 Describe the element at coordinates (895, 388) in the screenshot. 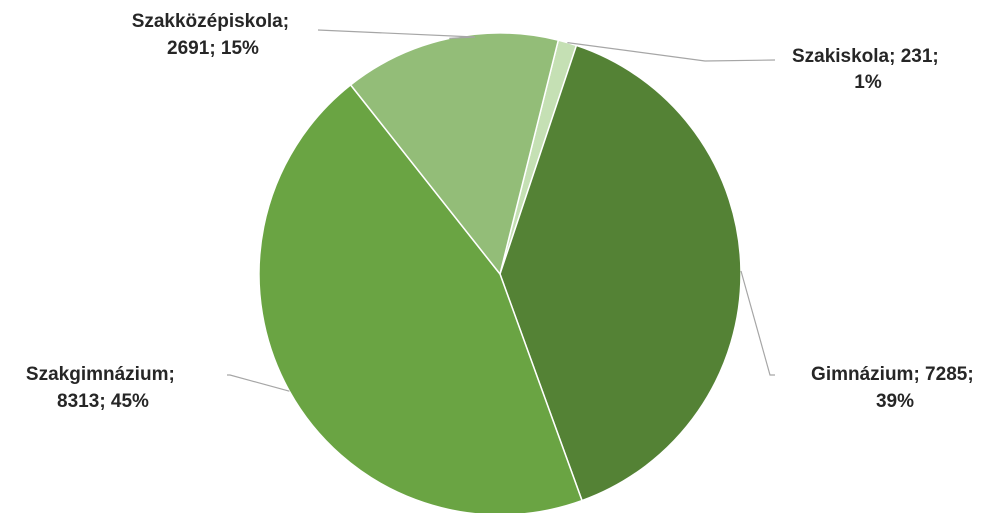

I see `label-gimnazium: Gimnázium; 7285; 39%` at that location.